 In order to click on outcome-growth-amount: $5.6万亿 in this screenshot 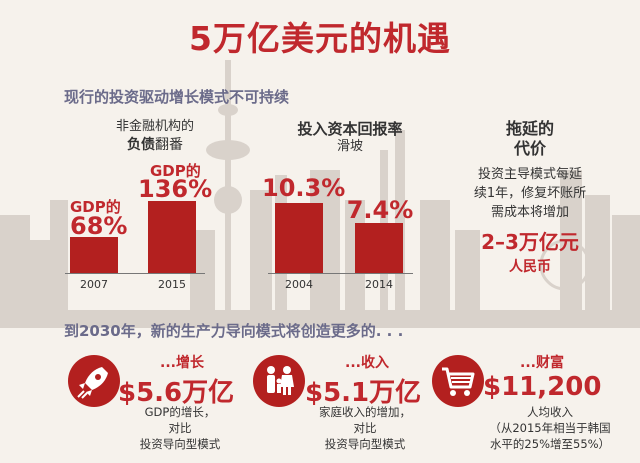, I will do `click(176, 393)`.